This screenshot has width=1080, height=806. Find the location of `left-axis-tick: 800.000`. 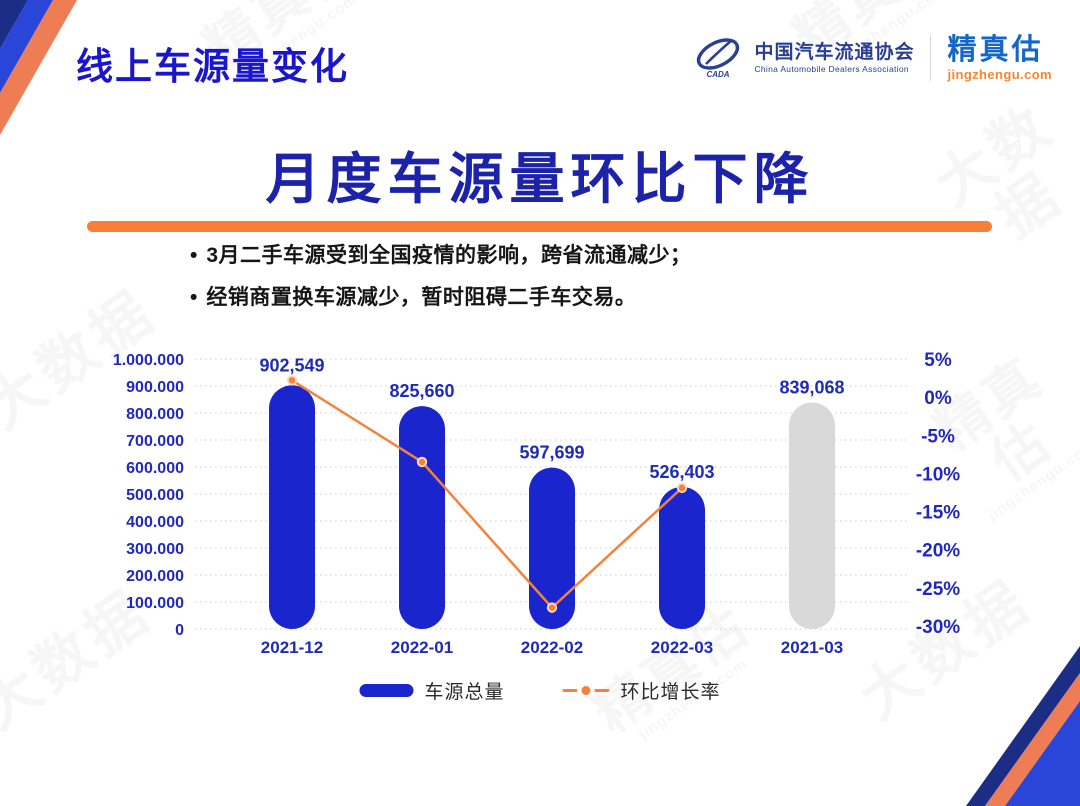

left-axis-tick: 800.000 is located at coordinates (155, 414).